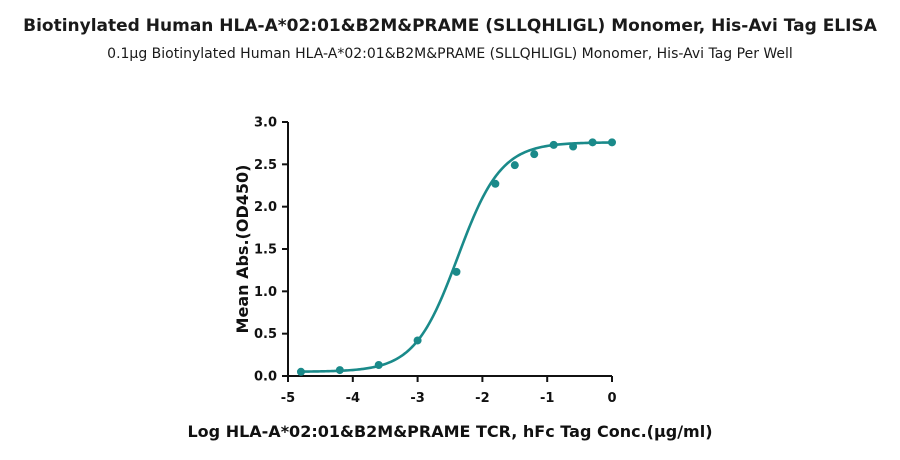 The height and width of the screenshot is (460, 900). I want to click on x-tick-label: 0, so click(611, 398).